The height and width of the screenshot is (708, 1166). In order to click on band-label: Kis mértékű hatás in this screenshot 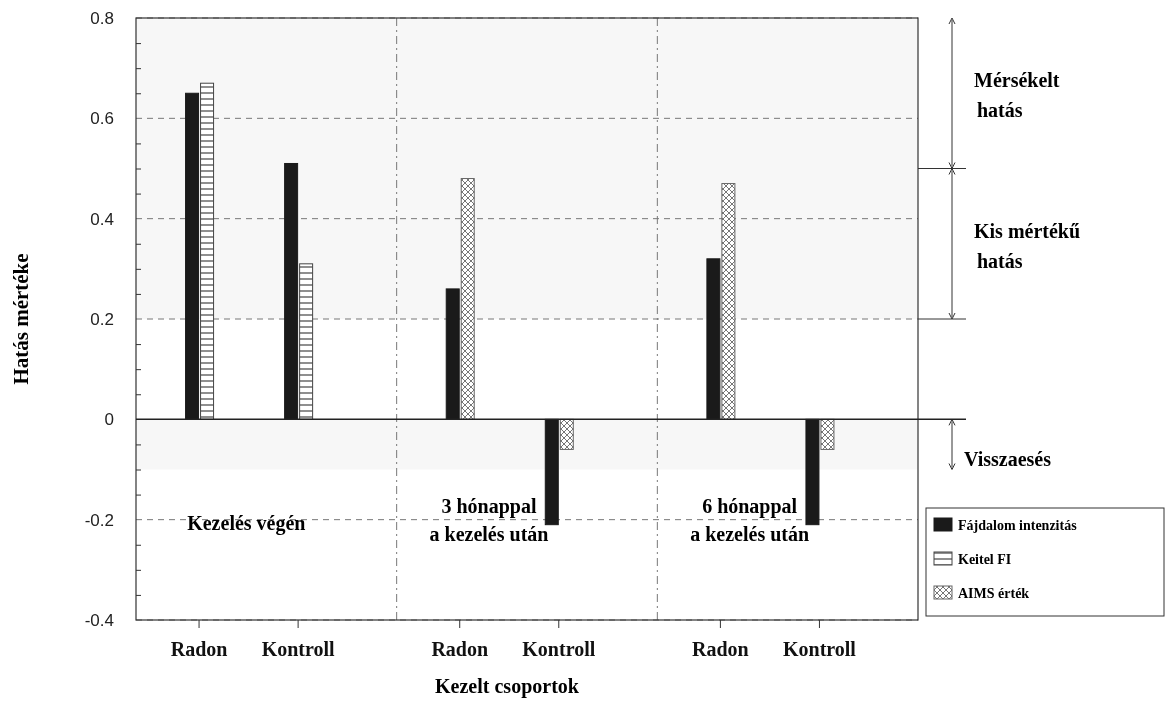, I will do `click(1027, 245)`.